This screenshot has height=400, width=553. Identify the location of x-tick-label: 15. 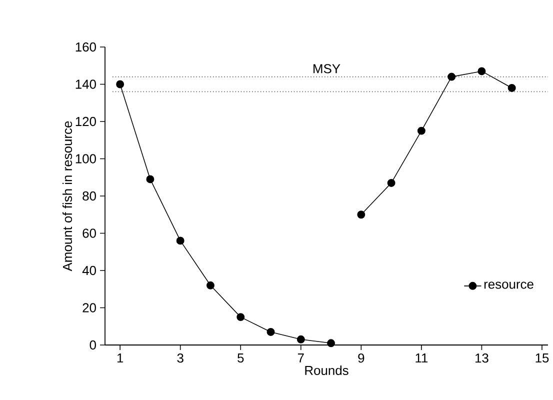
(542, 358).